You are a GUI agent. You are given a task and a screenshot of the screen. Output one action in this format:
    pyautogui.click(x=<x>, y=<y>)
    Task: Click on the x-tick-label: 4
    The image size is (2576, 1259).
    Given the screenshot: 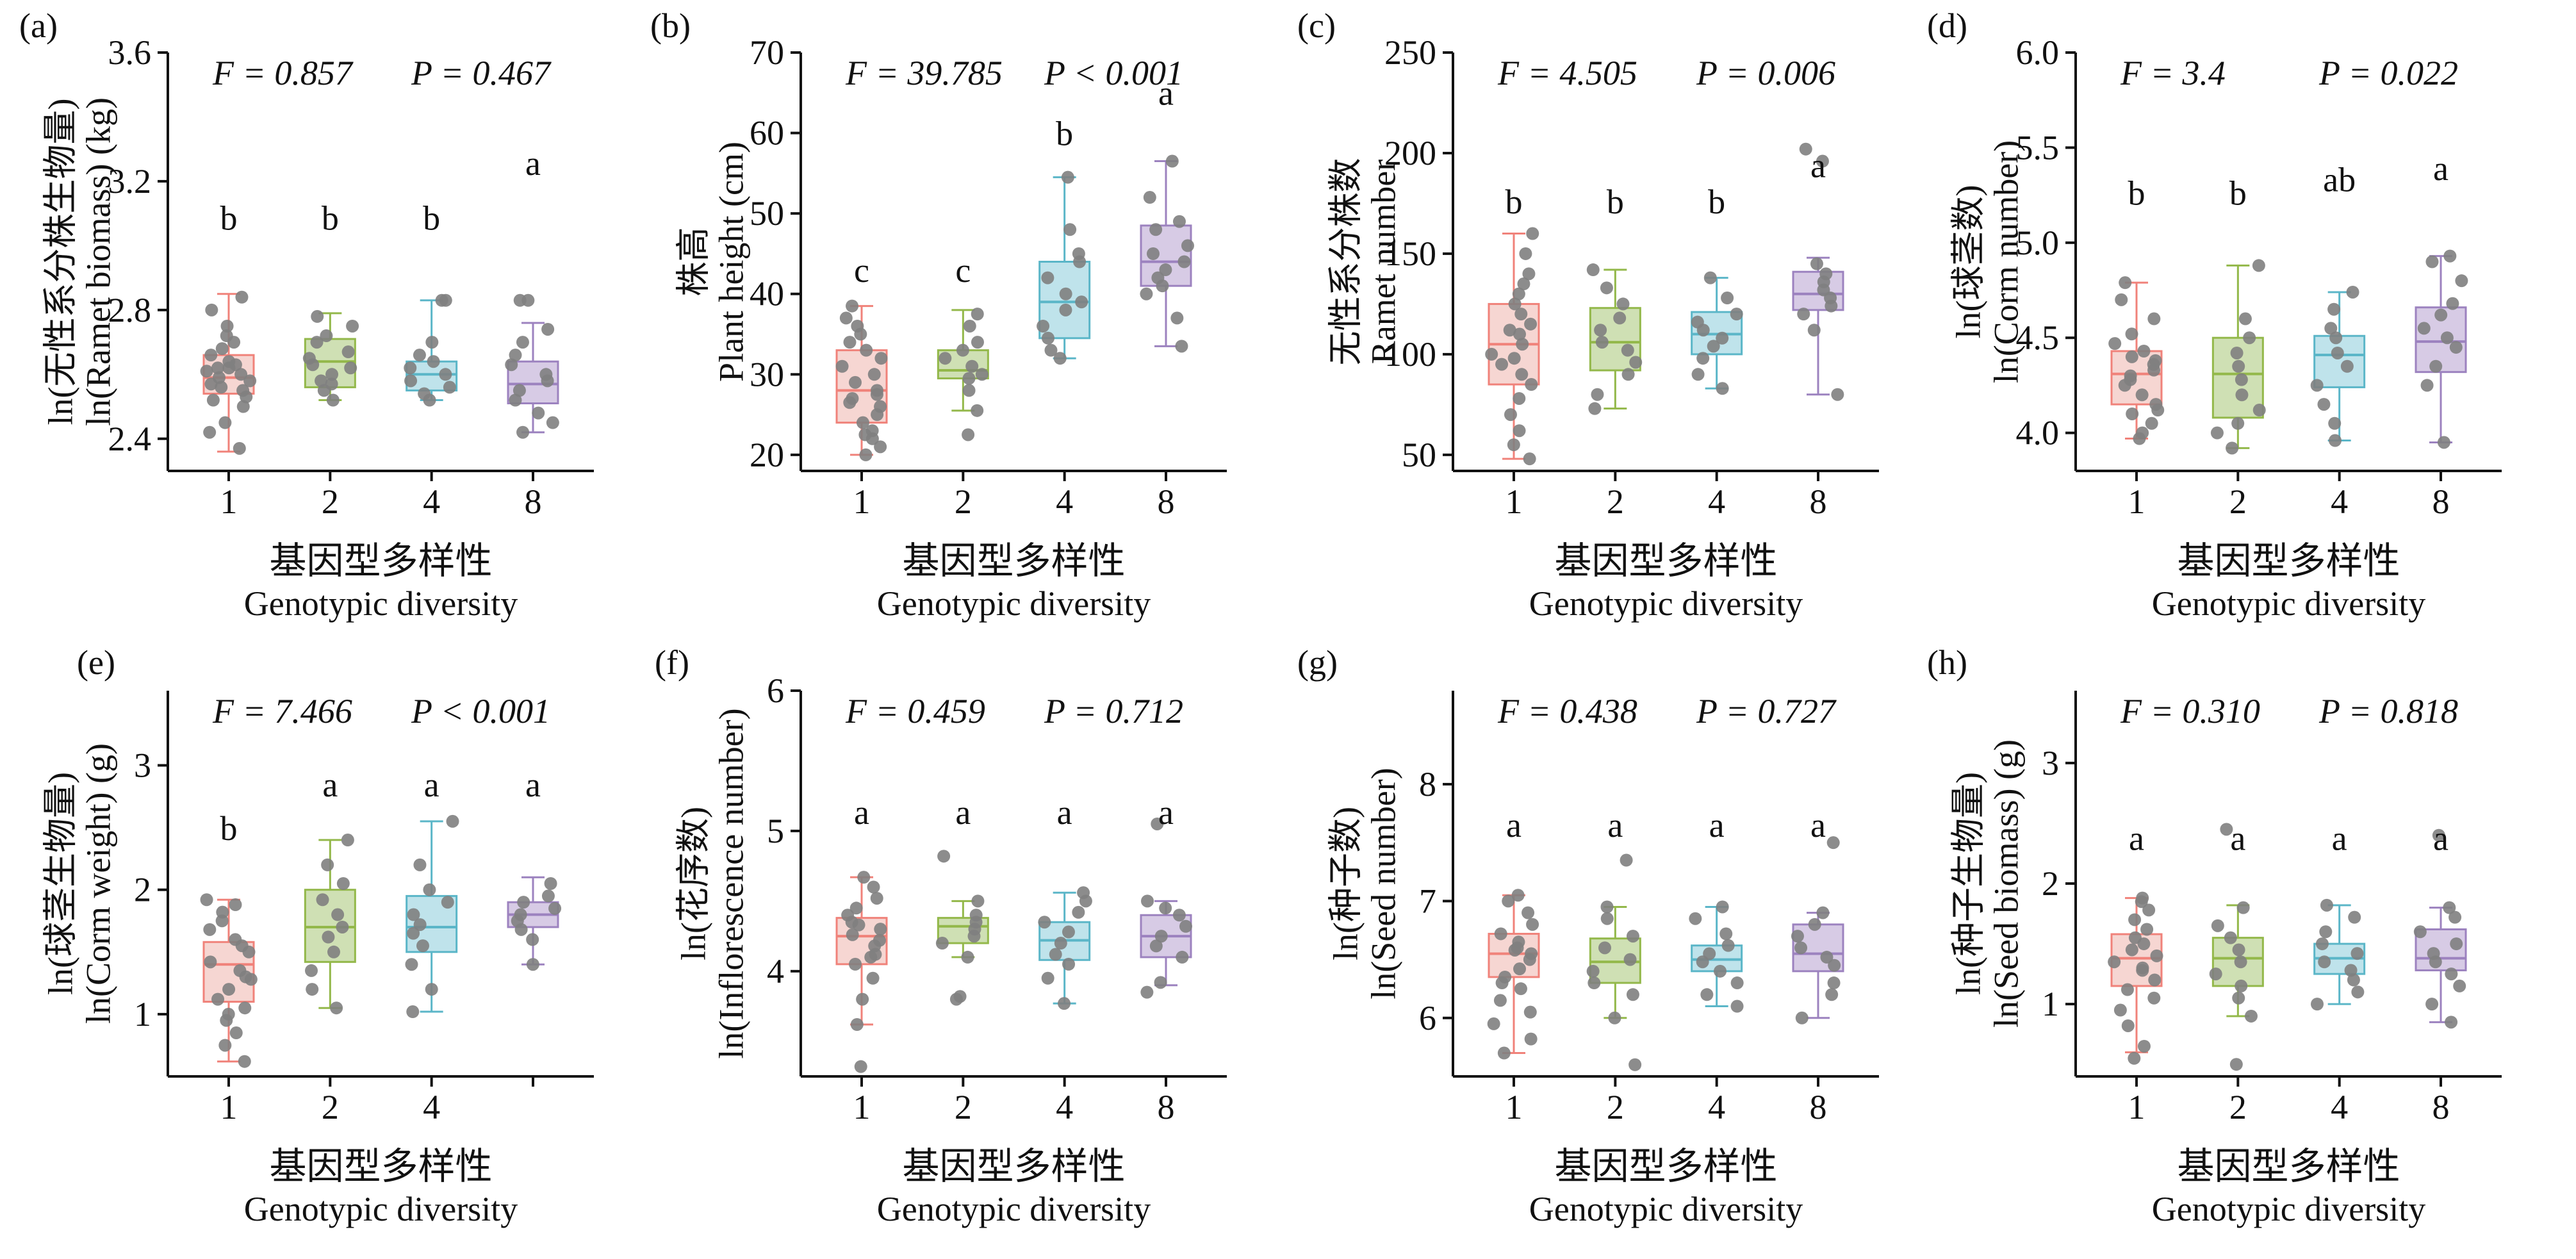 What is the action you would take?
    pyautogui.click(x=2339, y=501)
    